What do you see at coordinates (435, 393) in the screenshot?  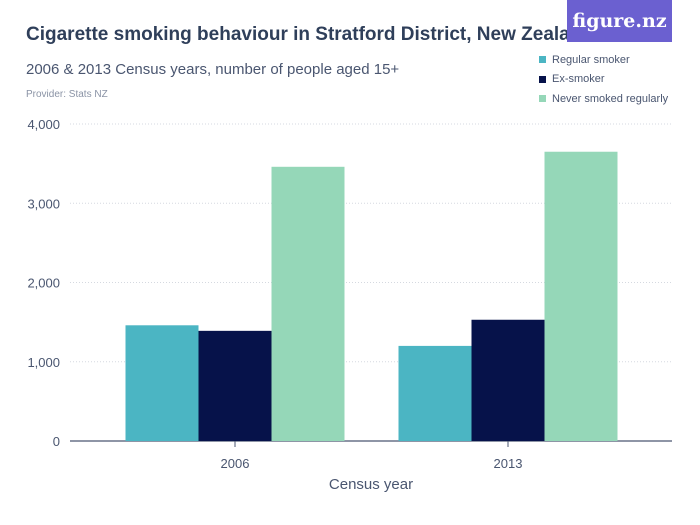 I see `bar-regular-smoker-2013` at bounding box center [435, 393].